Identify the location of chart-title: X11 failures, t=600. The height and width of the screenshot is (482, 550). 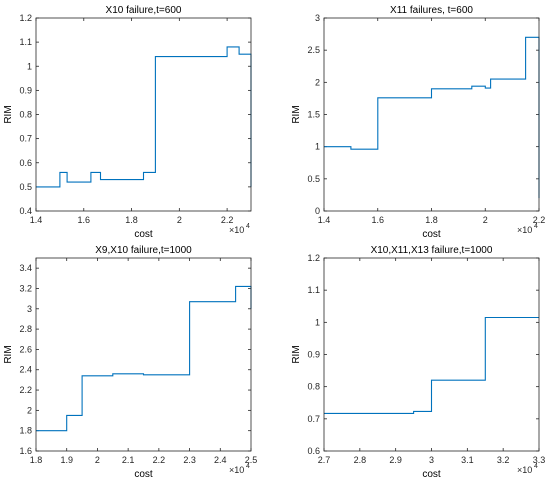
(431, 10).